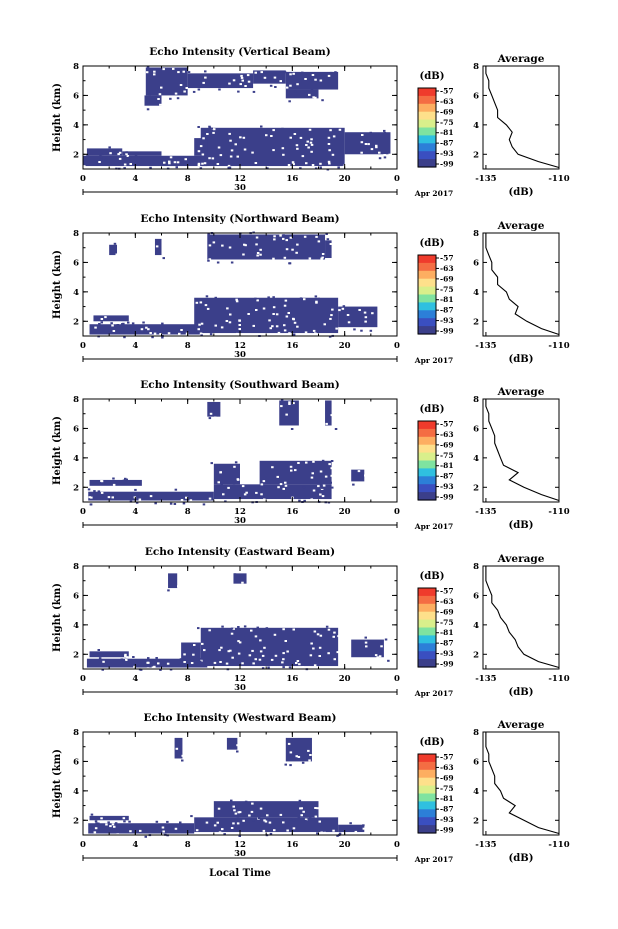  What do you see at coordinates (239, 718) in the screenshot?
I see `panel-title: Echo Intensity (Westward Beam)` at bounding box center [239, 718].